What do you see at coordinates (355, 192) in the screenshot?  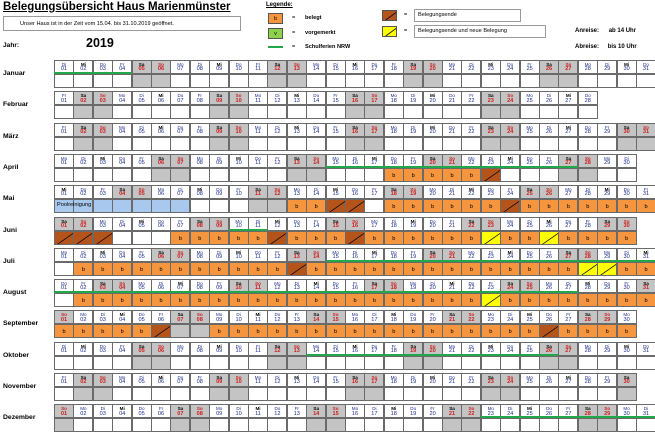 I see `day-cell: Do 16` at bounding box center [355, 192].